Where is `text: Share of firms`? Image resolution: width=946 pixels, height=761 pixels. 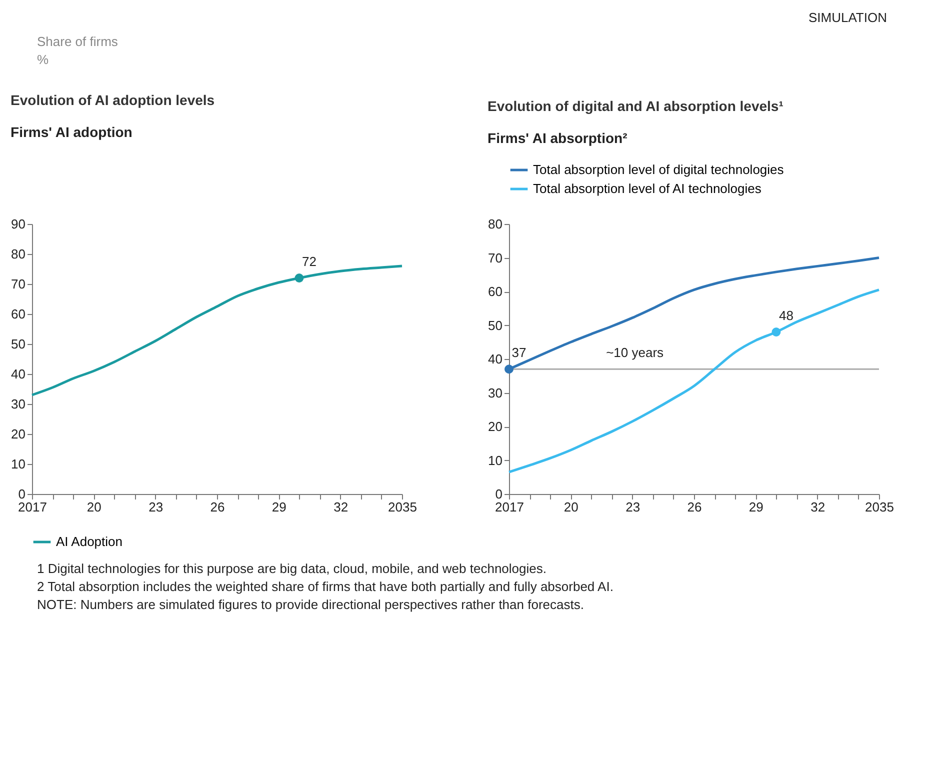
text: Share of firms is located at coordinates (77, 41).